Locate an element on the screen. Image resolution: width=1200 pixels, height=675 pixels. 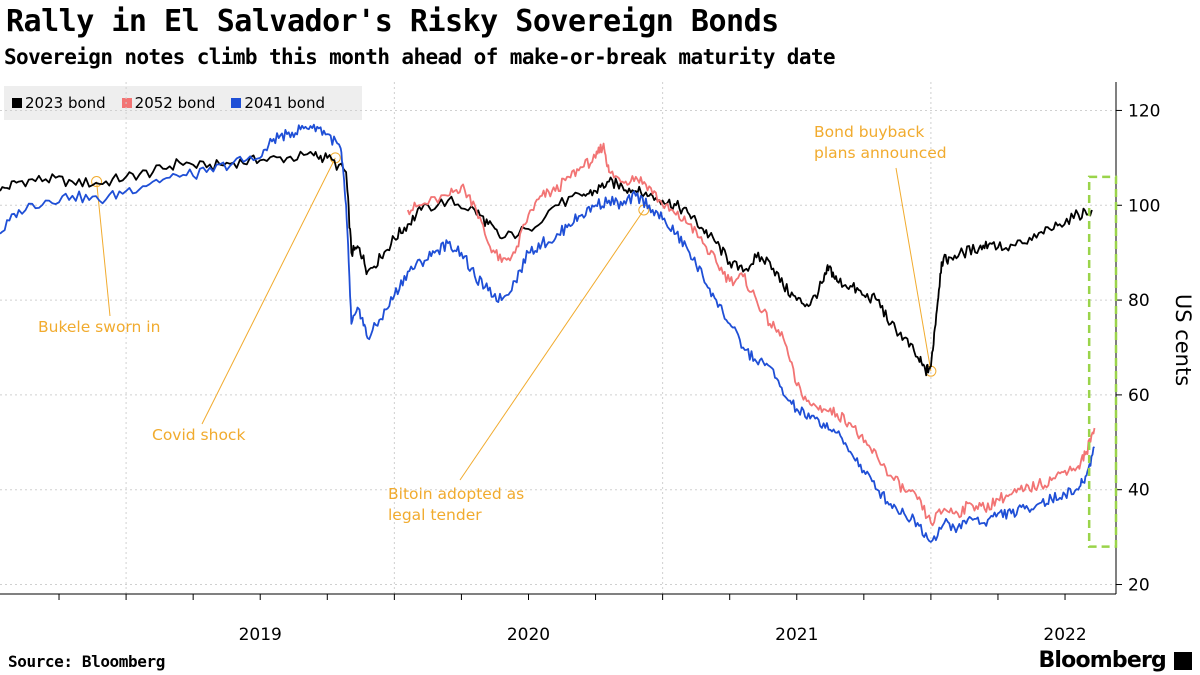
legend-item-2052: 2052 bond is located at coordinates (168, 103).